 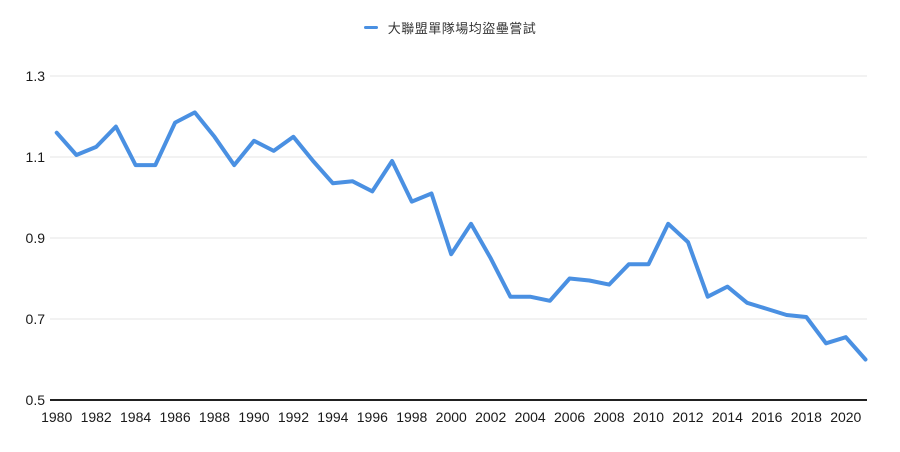 What do you see at coordinates (135, 417) in the screenshot?
I see `x-tick-label: 1984` at bounding box center [135, 417].